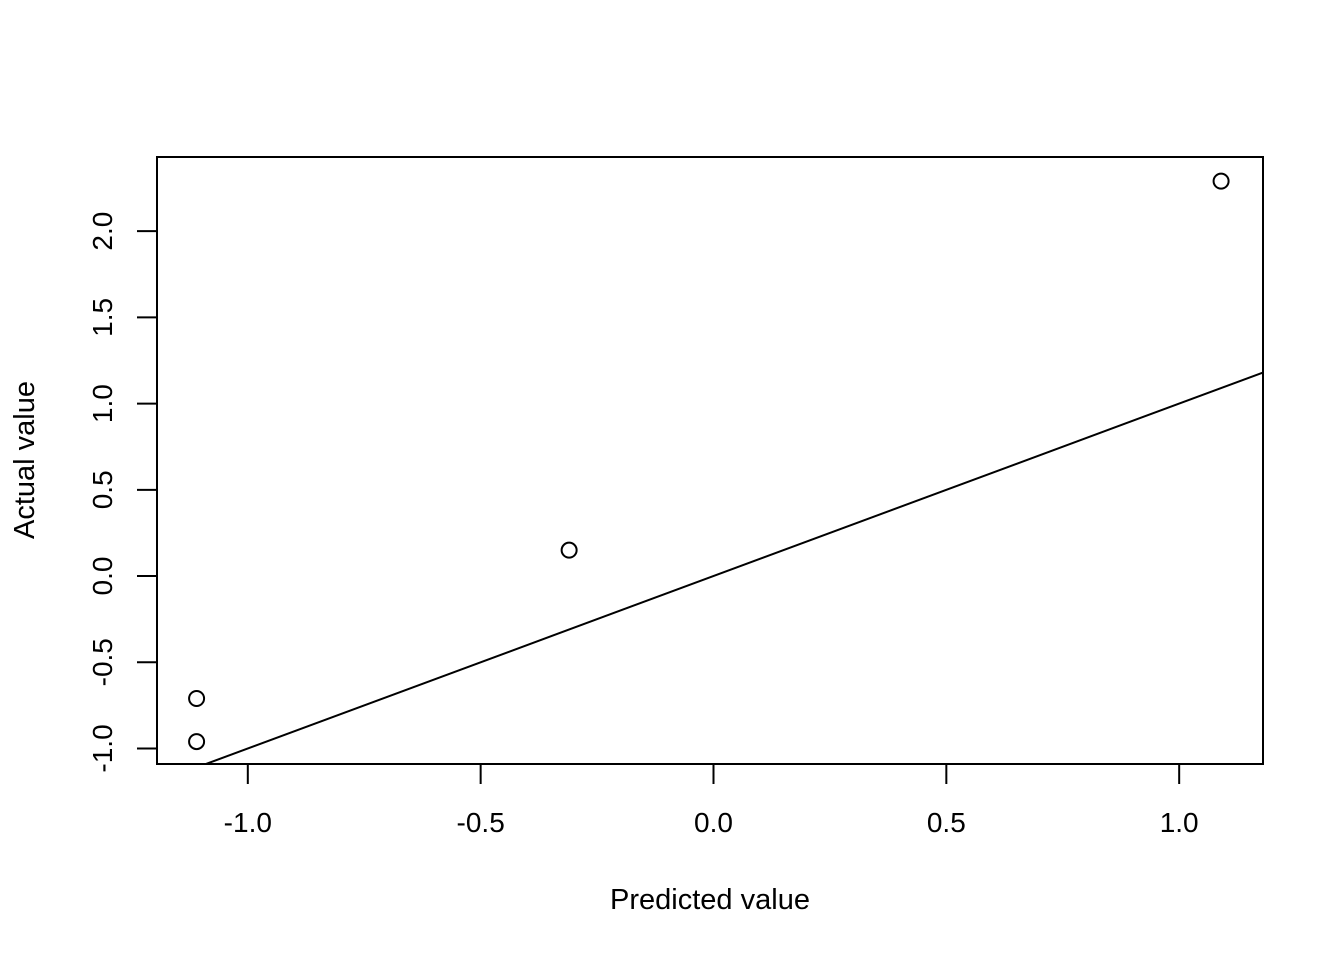  What do you see at coordinates (102, 748) in the screenshot?
I see `y-tick-label-1: -1.0` at bounding box center [102, 748].